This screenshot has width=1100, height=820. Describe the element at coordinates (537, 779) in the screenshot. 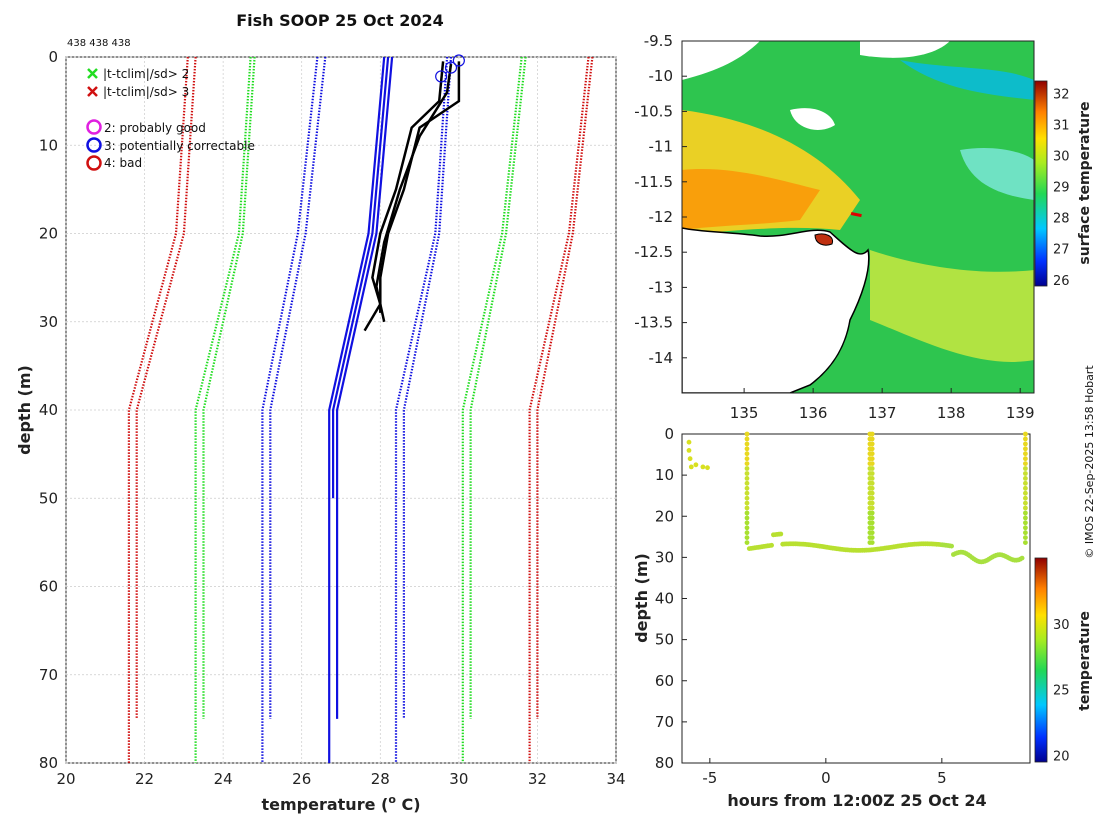

I see `profile-x-tick-32: 32` at that location.